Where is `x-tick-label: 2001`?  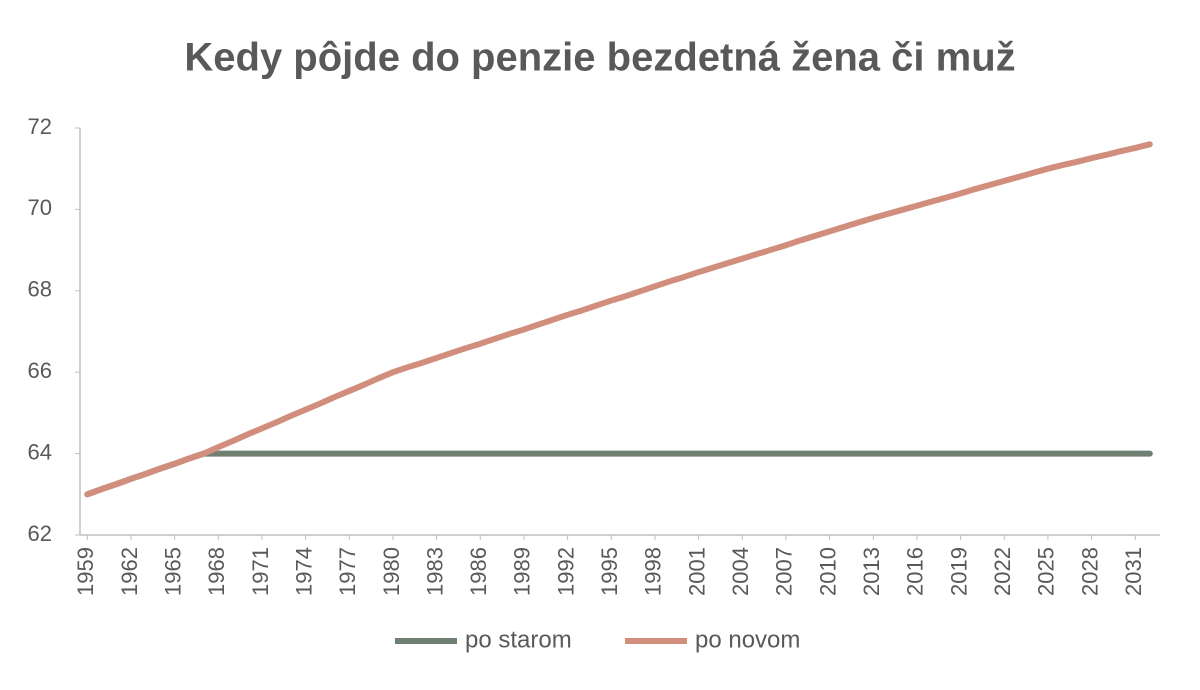 x-tick-label: 2001 is located at coordinates (696, 571).